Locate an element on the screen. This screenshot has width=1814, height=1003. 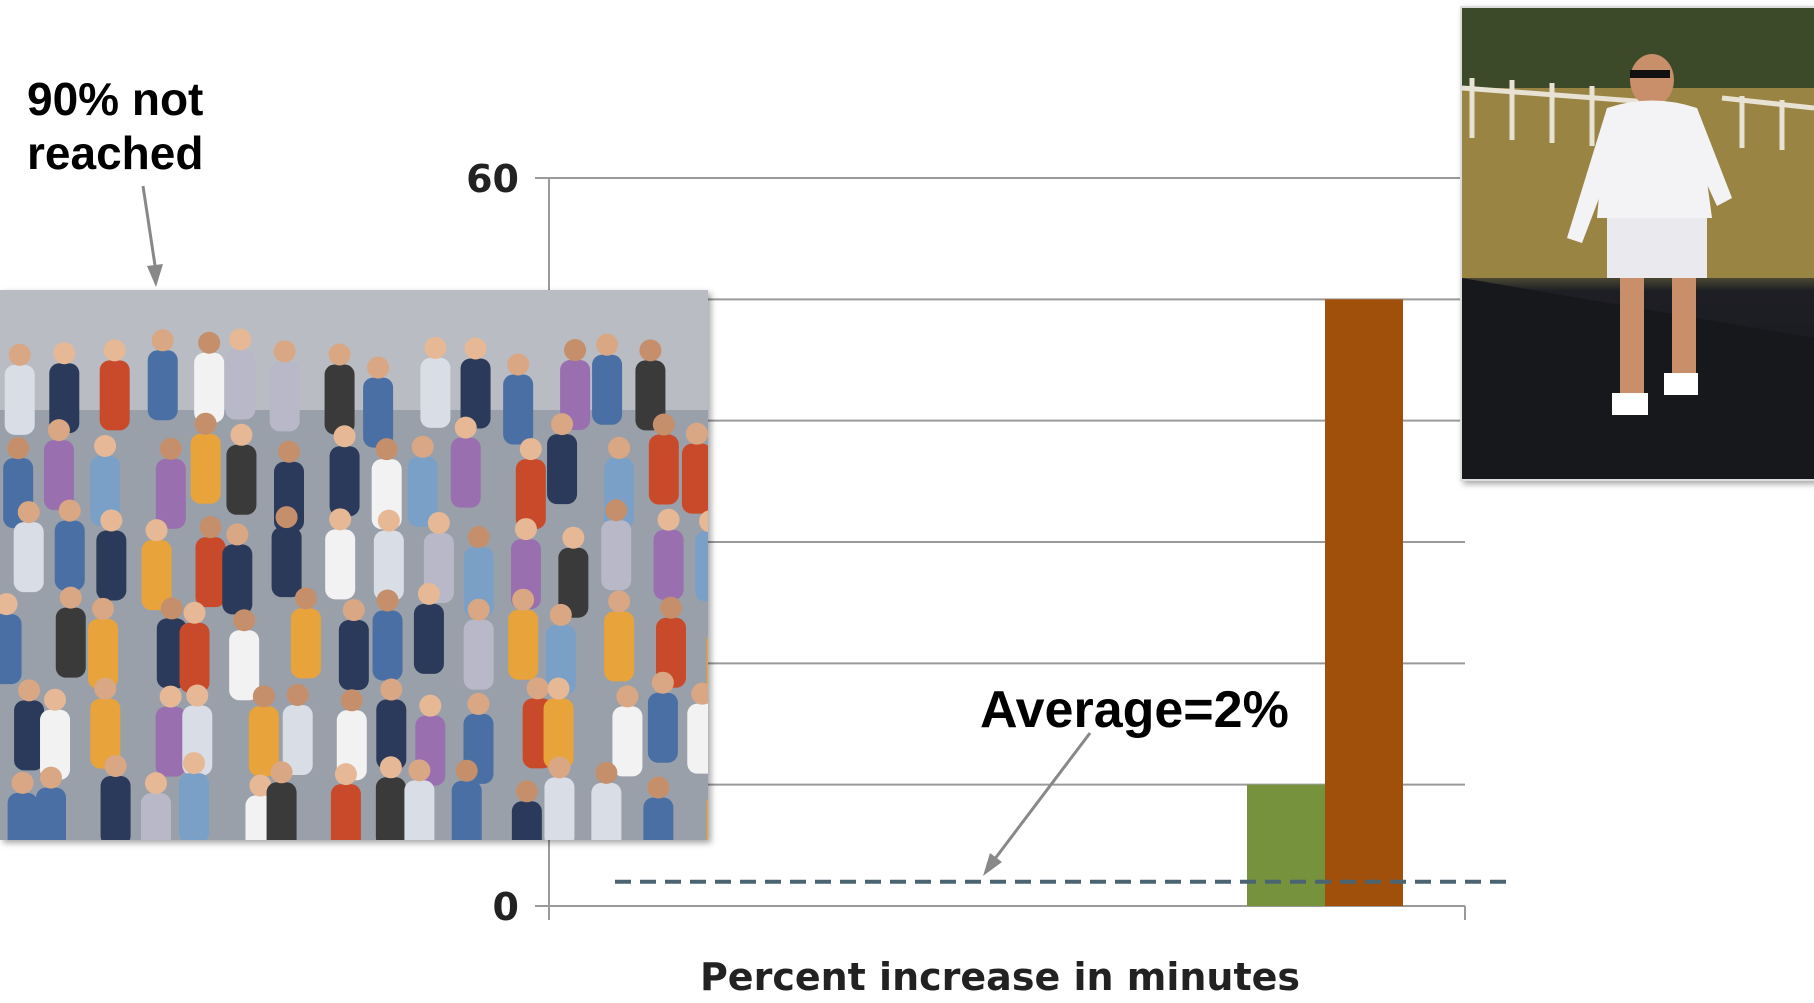
callout-arrow is located at coordinates (149, 229).